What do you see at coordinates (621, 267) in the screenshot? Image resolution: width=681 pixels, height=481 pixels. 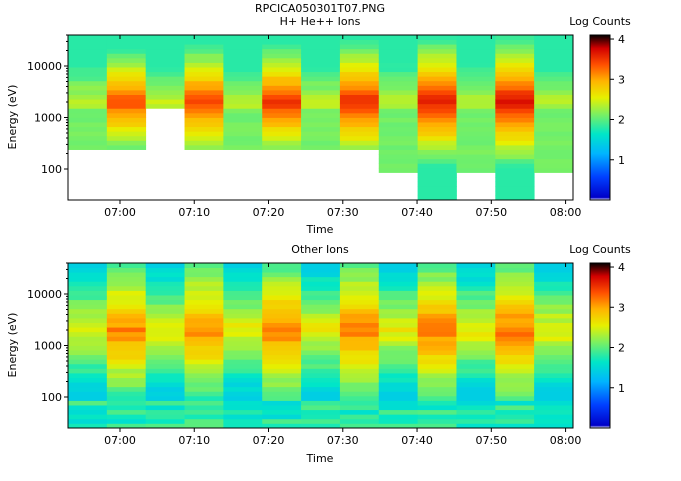 I see `colorbar-tick-label: 4` at bounding box center [621, 267].